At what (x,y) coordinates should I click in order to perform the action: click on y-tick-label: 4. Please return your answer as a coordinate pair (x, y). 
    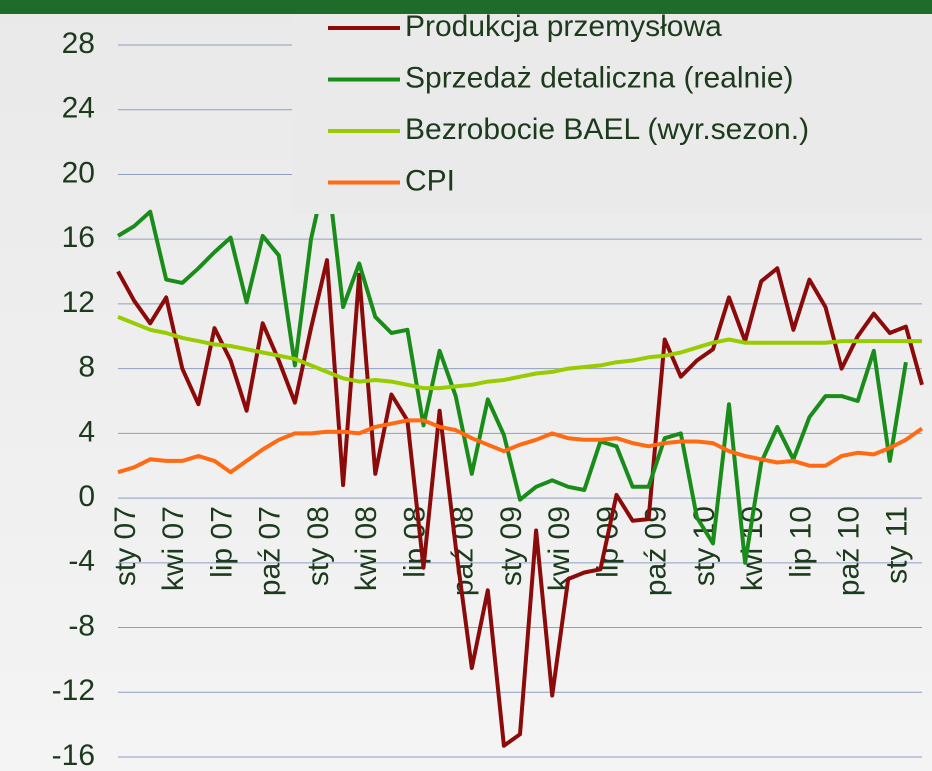
    Looking at the image, I should click on (86, 431).